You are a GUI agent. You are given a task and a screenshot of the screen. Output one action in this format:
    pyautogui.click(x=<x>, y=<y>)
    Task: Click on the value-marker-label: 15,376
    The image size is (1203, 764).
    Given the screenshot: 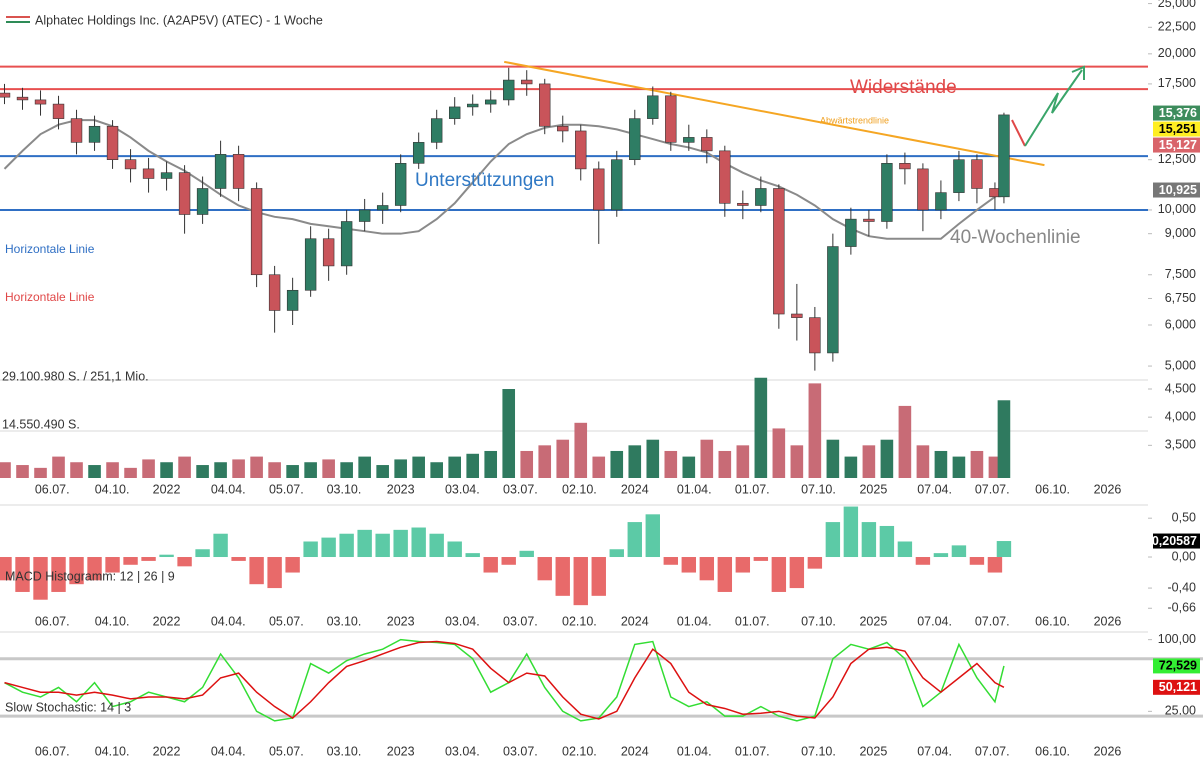 What is the action you would take?
    pyautogui.click(x=1178, y=113)
    